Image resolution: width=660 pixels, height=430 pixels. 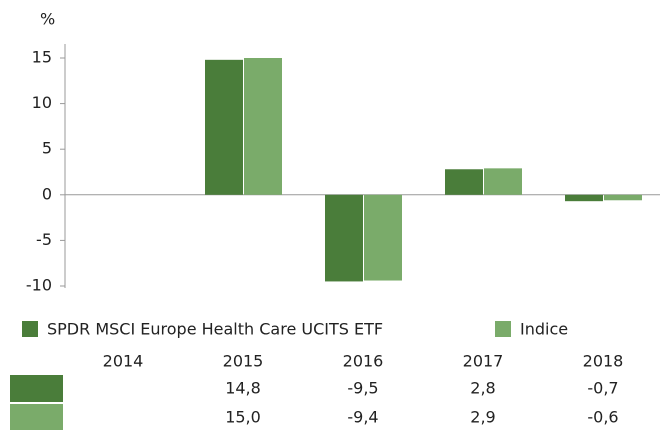 I want to click on y-tick-label: -5, so click(x=44, y=239).